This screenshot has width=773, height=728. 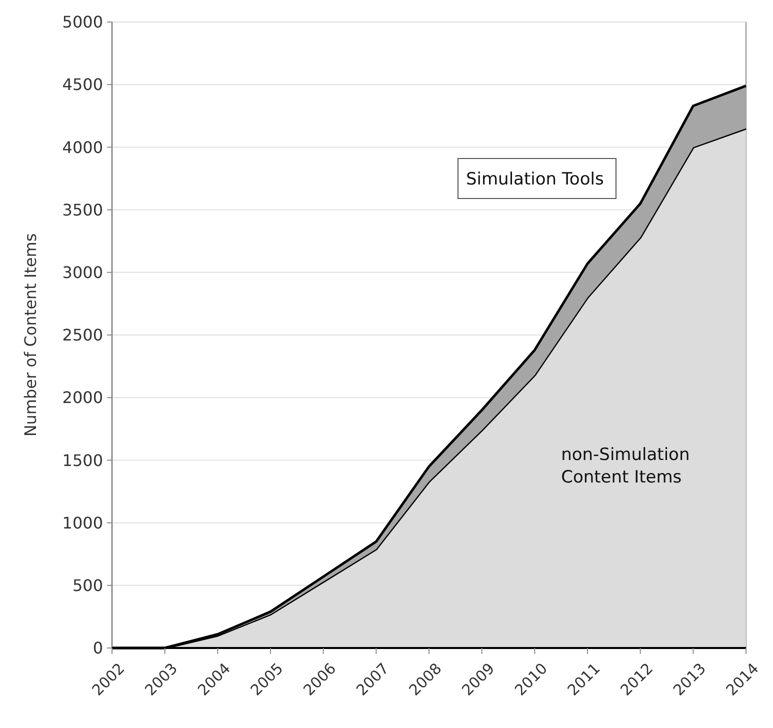 What do you see at coordinates (625, 466) in the screenshot?
I see `series-label: non-Simulation Content Items` at bounding box center [625, 466].